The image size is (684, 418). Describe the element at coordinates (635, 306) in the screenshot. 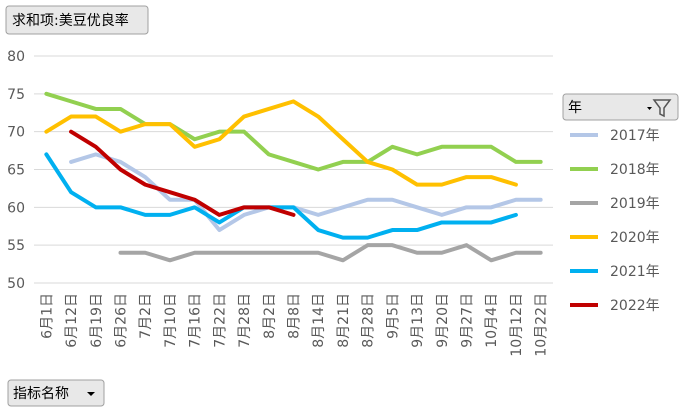

I see `legend-label: 2022年` at that location.